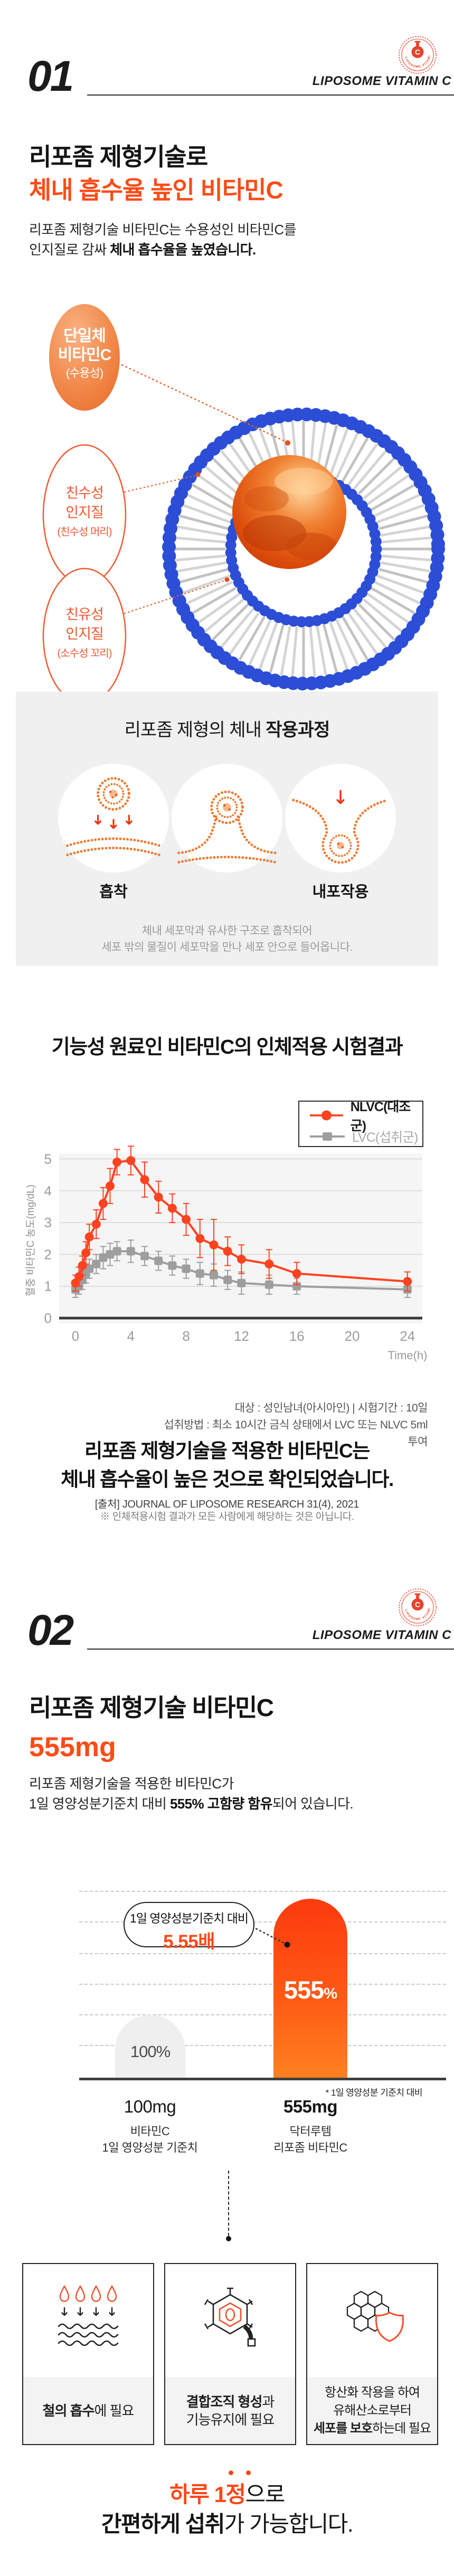 This screenshot has width=454, height=2576. I want to click on process-step1-circle, so click(113, 818).